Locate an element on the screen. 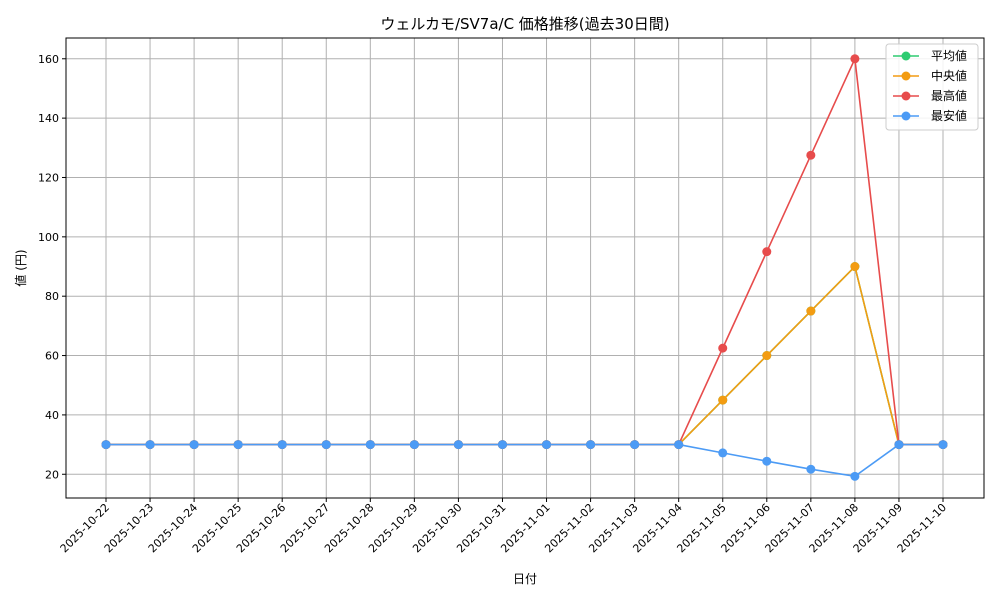 The width and height of the screenshot is (1000, 600). y-tick-label: 80 is located at coordinates (52, 296).